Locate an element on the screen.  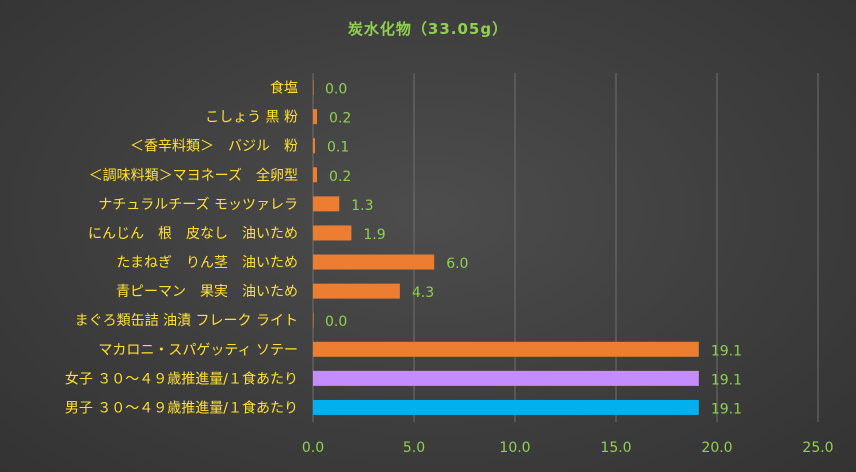
data-label: 1.3 is located at coordinates (362, 206).